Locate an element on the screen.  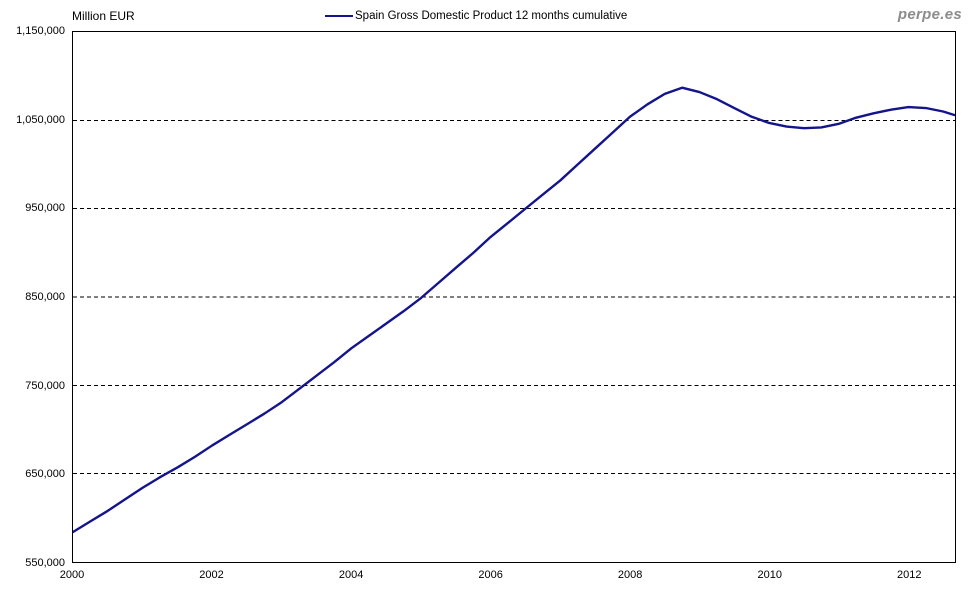
x-tick-label: 2006 is located at coordinates (490, 575).